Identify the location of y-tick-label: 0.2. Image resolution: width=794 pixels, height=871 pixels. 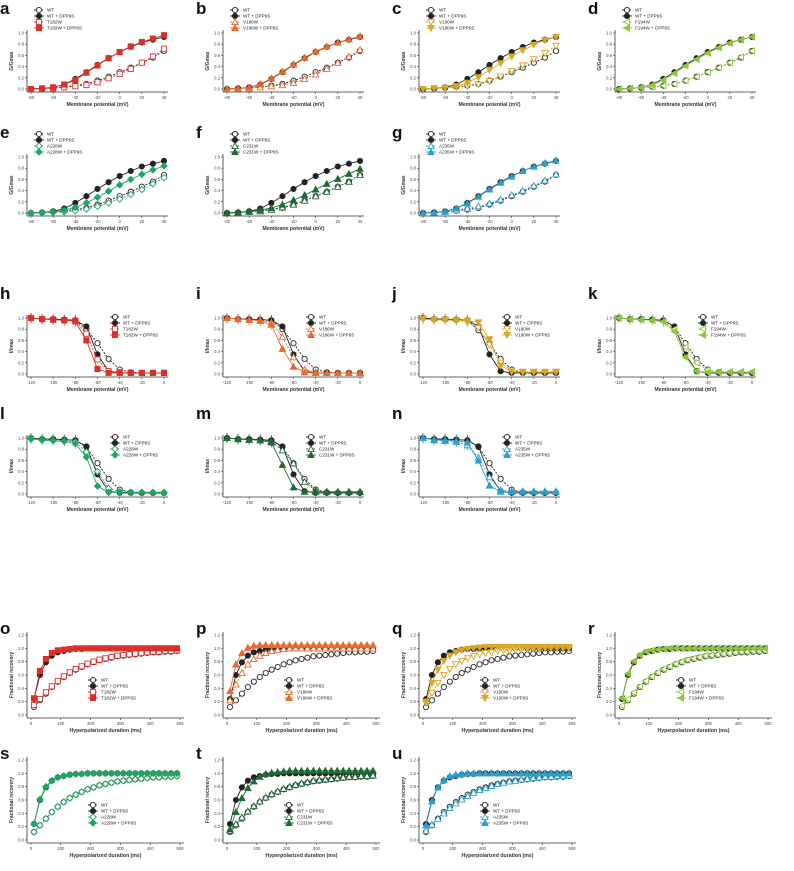
(609, 362).